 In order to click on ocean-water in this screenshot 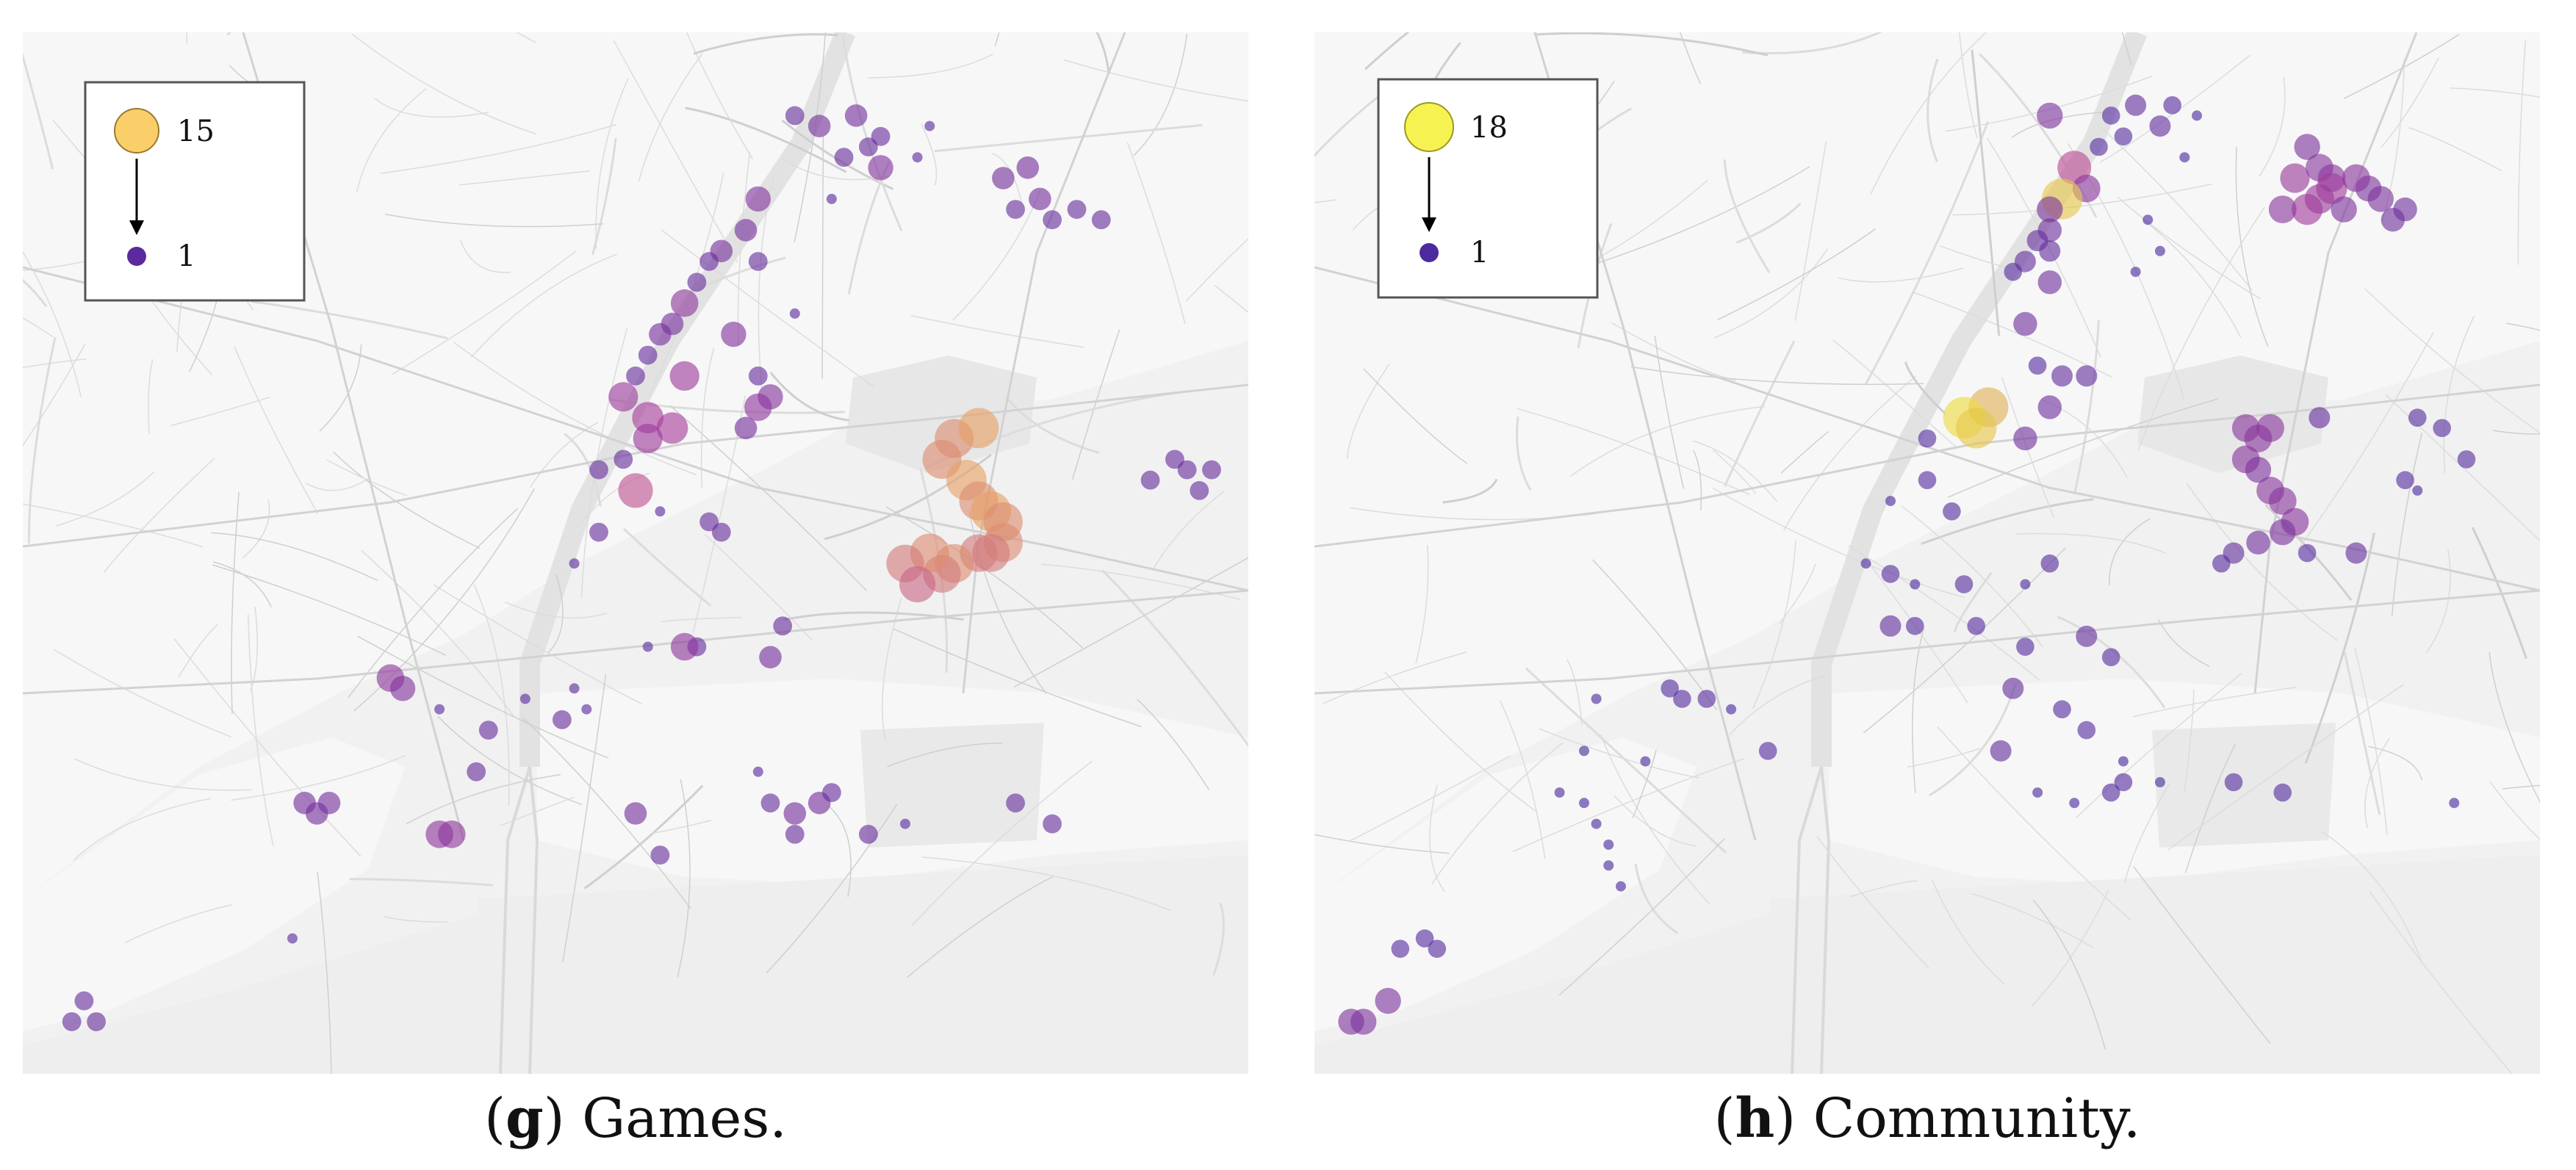, I will do `click(1927, 964)`.